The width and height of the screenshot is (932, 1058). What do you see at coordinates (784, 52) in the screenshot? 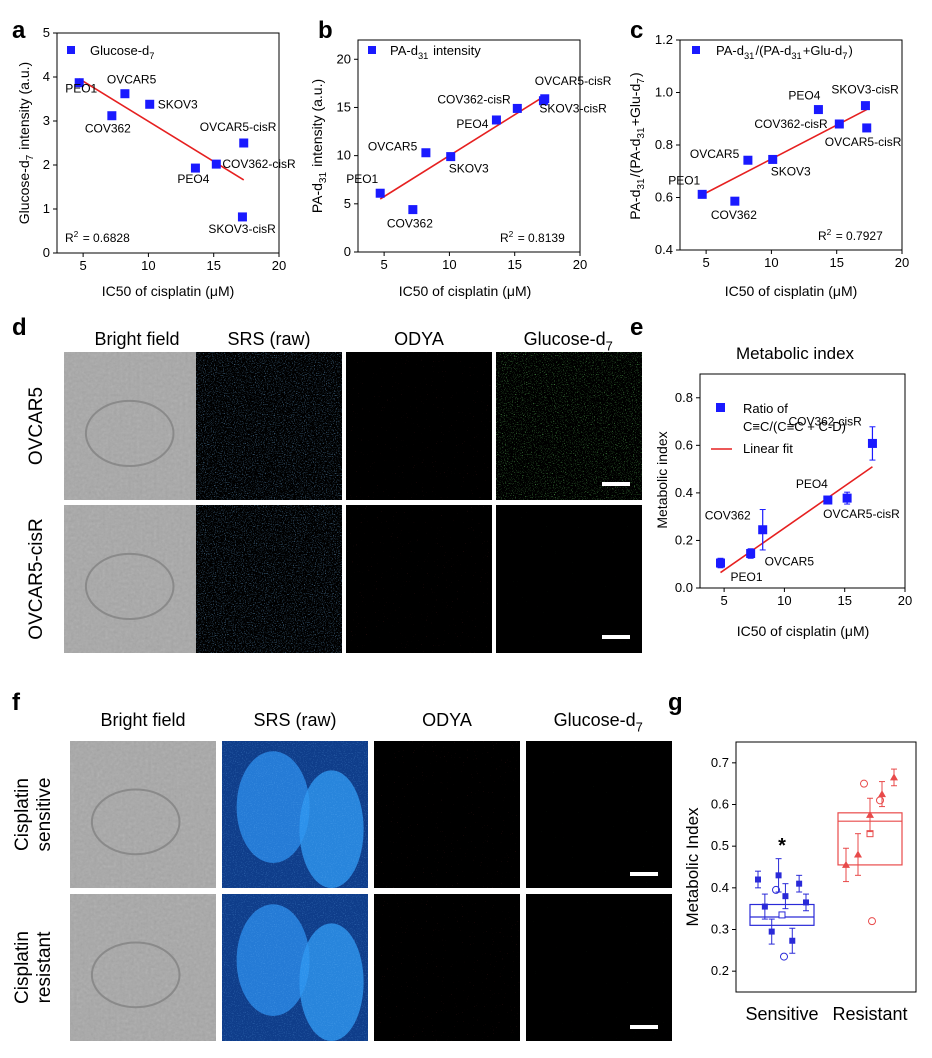
I see `legend-label: PA-d31 /(PA-d31 +Glu-d7 )` at bounding box center [784, 52].